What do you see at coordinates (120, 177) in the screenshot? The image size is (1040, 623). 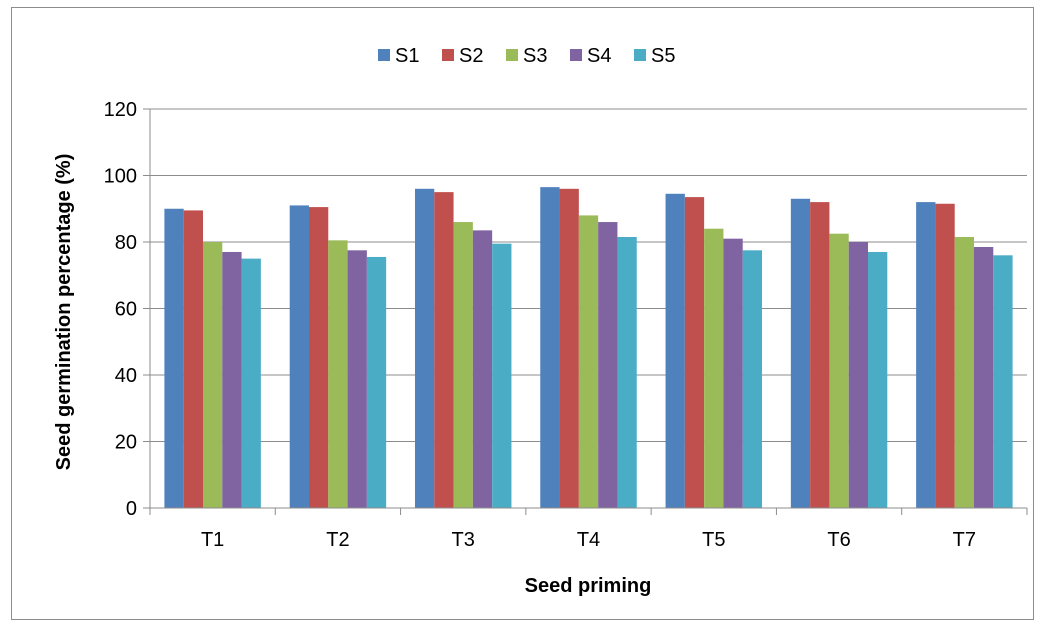 I see `y-tick-label: 100` at bounding box center [120, 177].